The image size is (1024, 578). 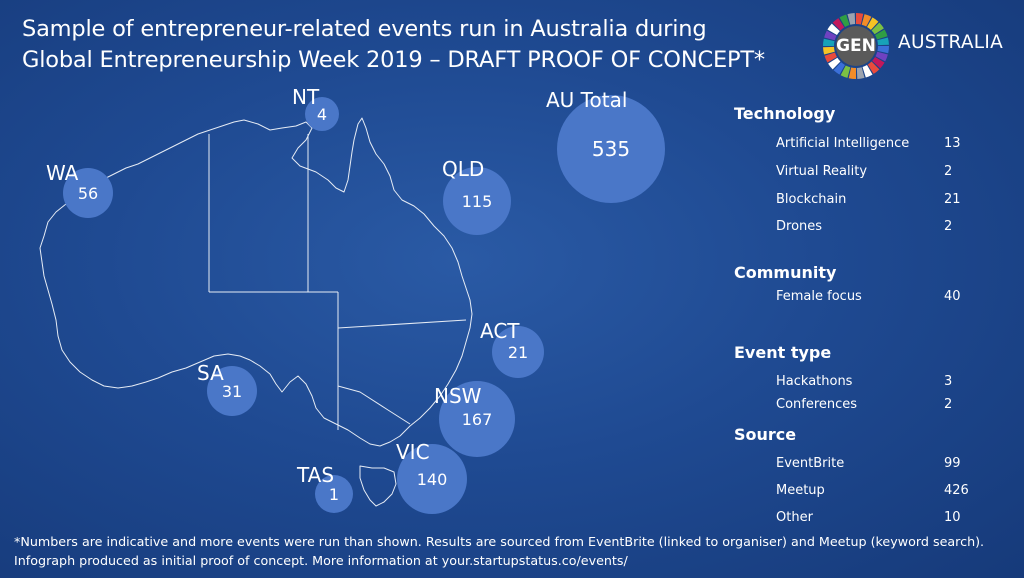 I want to click on bubble-value-act: 21, so click(x=518, y=352).